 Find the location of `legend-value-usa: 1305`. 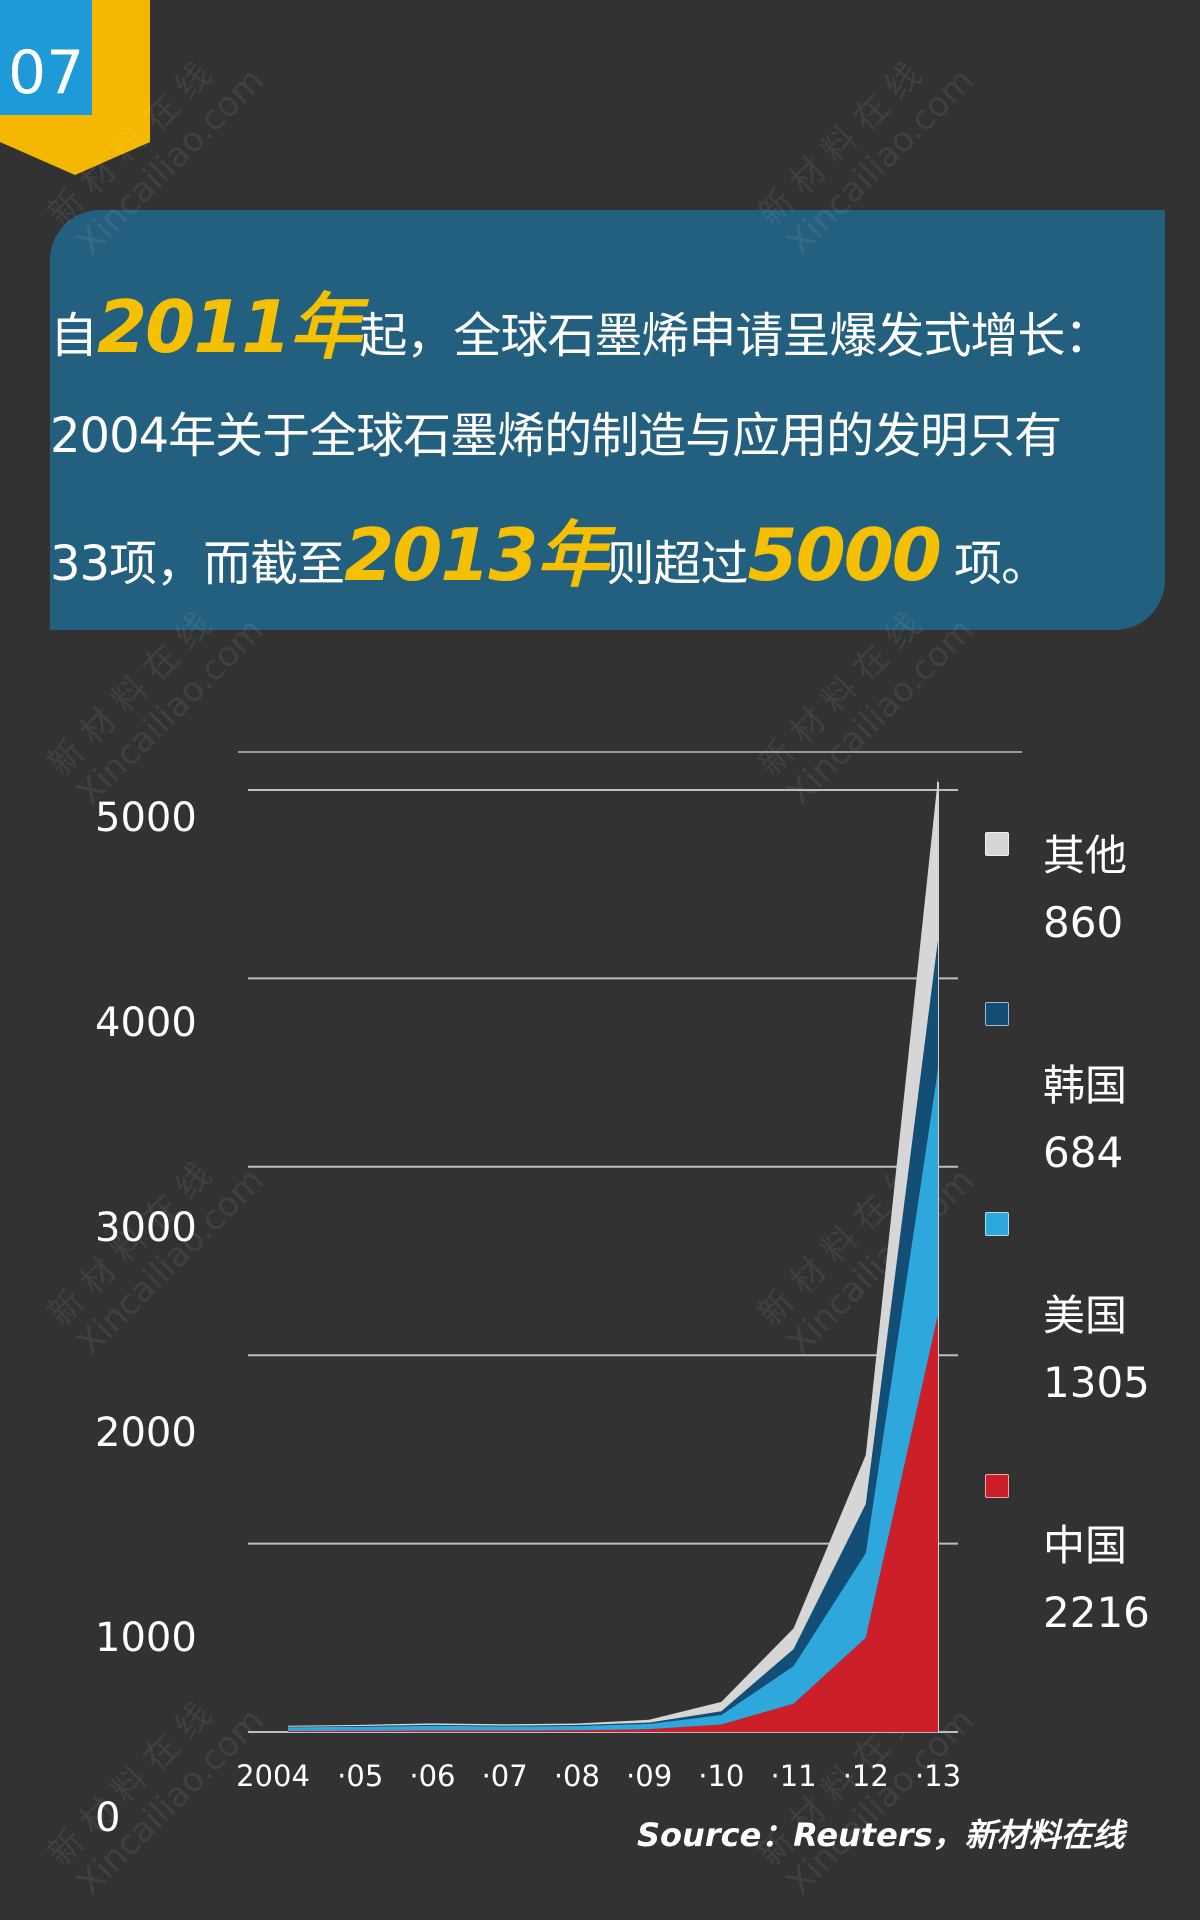

legend-value-usa: 1305 is located at coordinates (1096, 1382).